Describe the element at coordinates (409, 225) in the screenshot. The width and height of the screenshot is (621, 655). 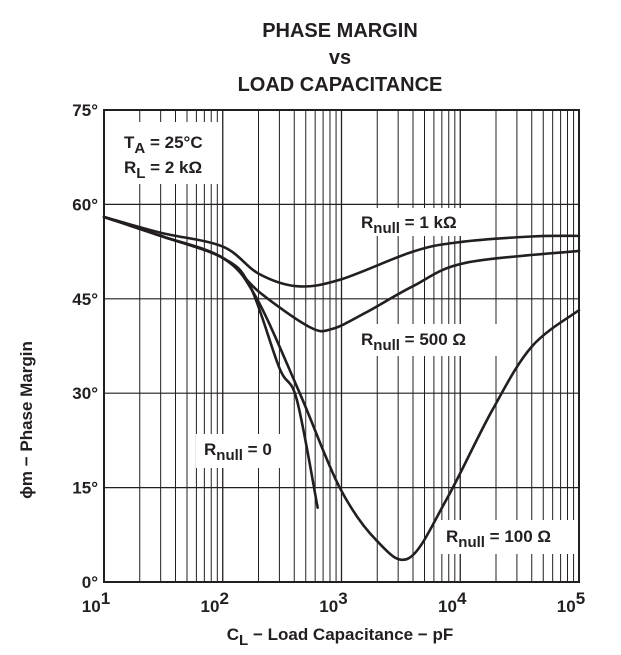
I see `series-label-0: Rnull = 1 kΩ` at that location.